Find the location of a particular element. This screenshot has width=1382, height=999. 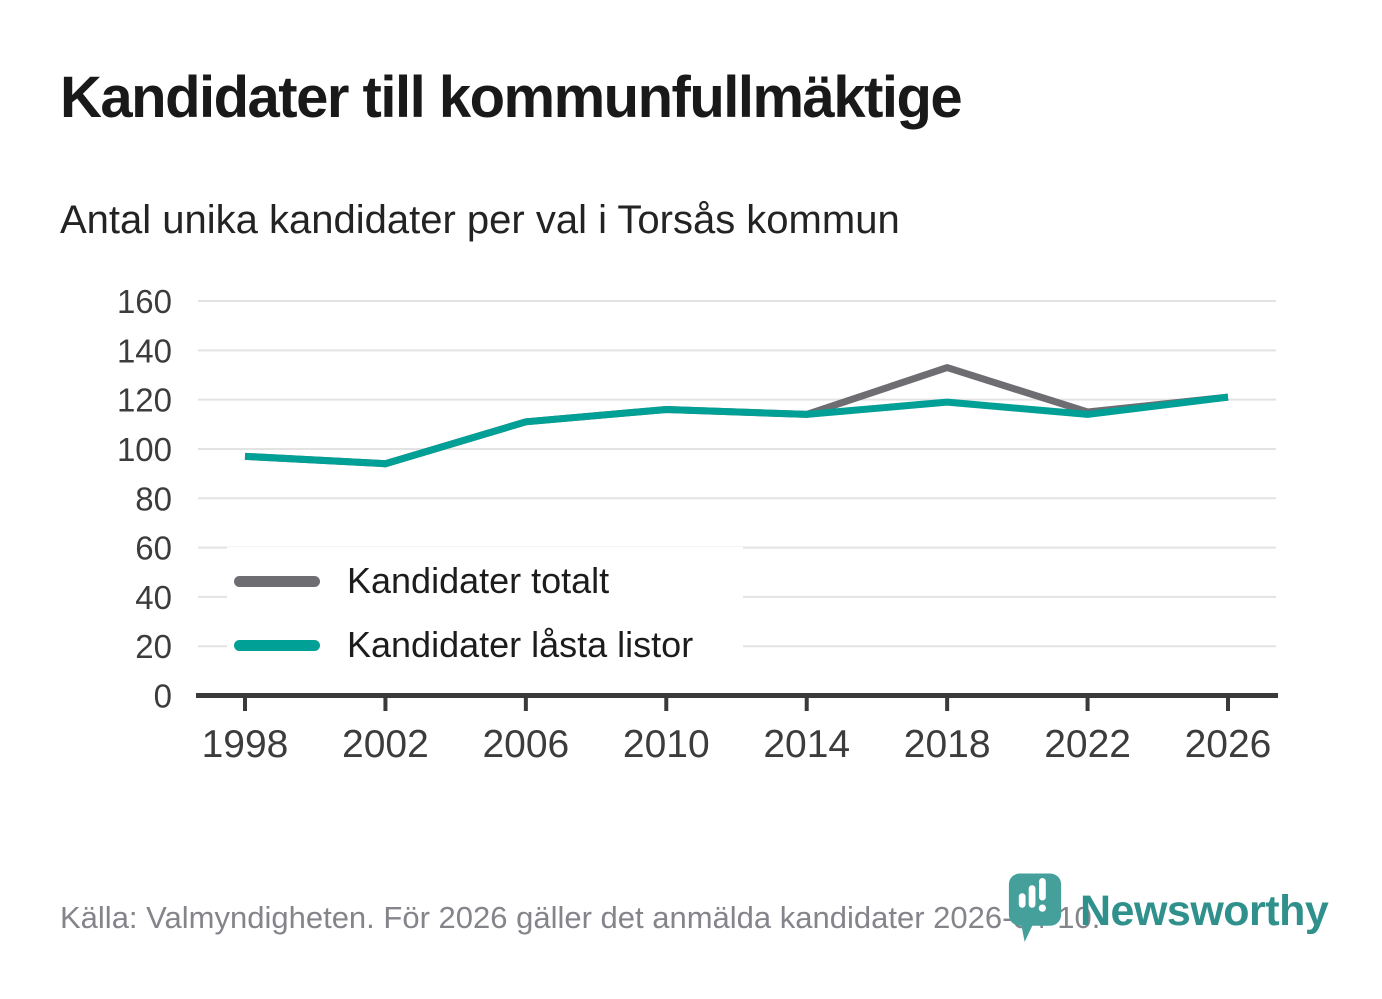

y-axis-tick-label: 140 is located at coordinates (144, 350).